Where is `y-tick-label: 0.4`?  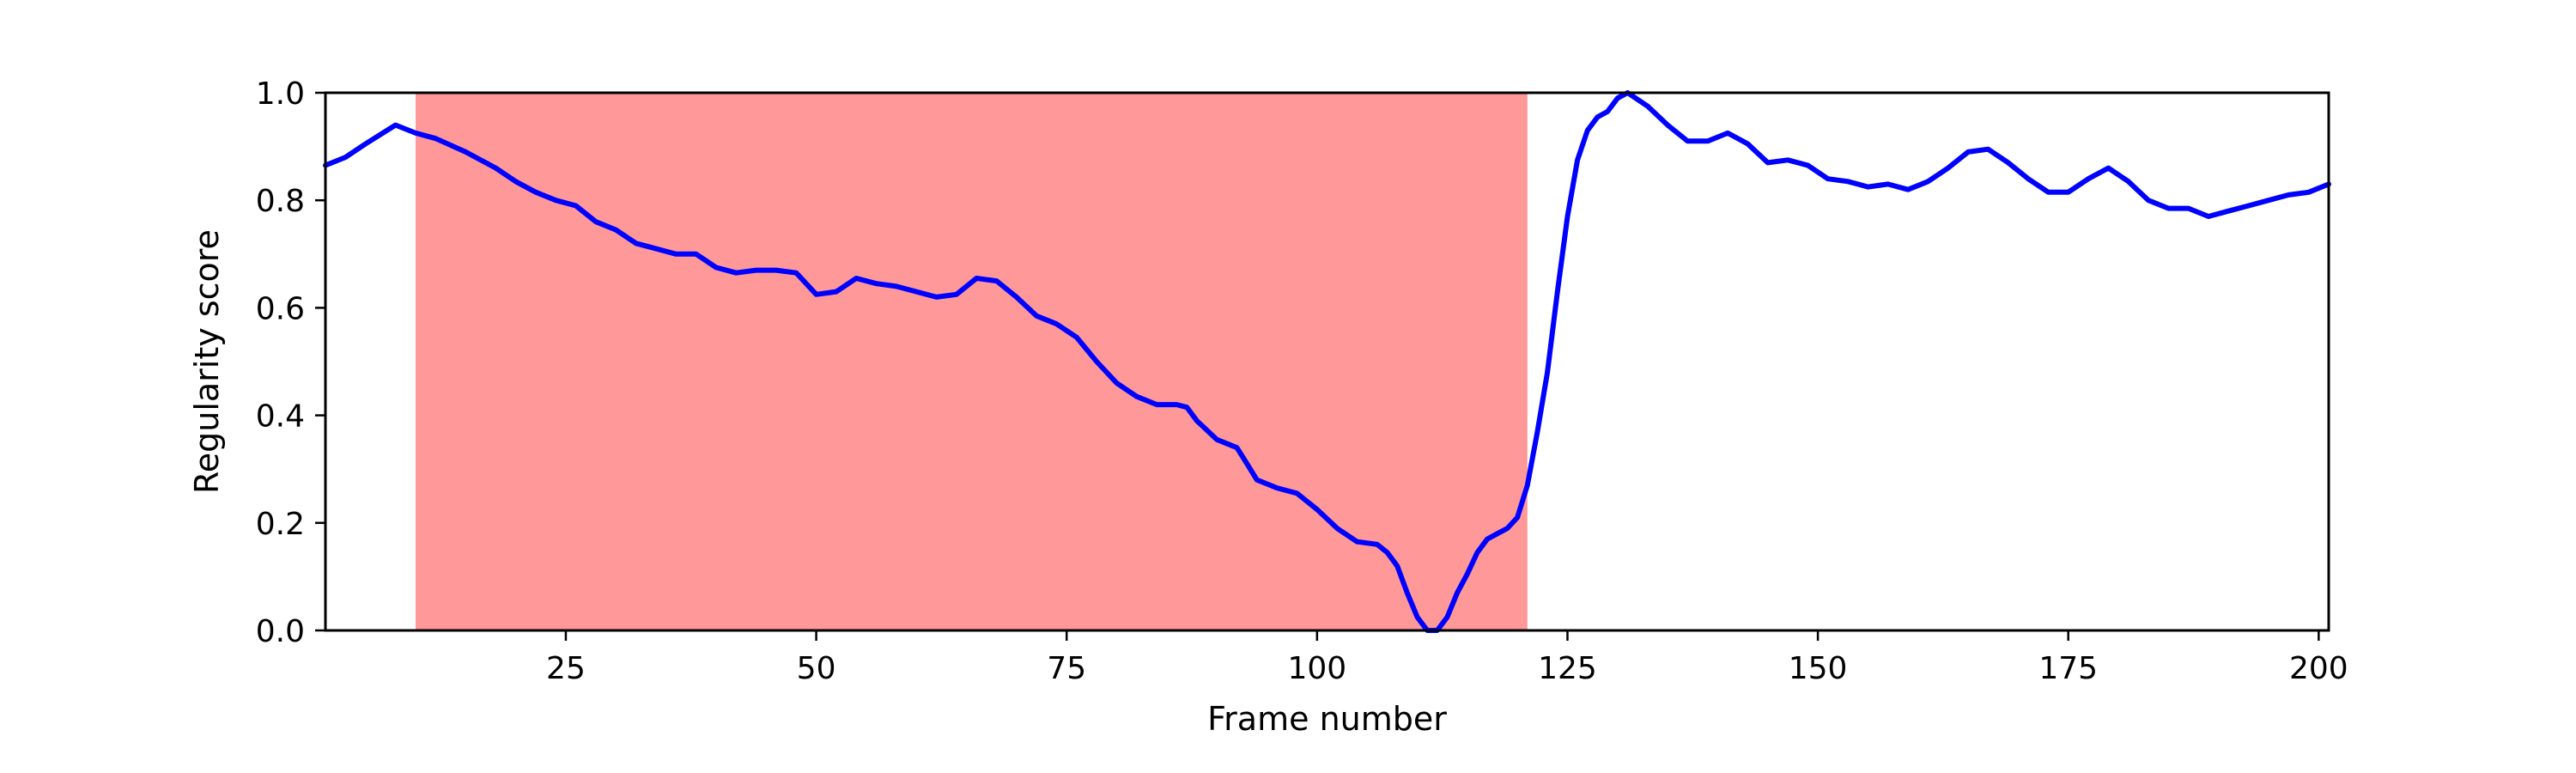
y-tick-label: 0.4 is located at coordinates (280, 417).